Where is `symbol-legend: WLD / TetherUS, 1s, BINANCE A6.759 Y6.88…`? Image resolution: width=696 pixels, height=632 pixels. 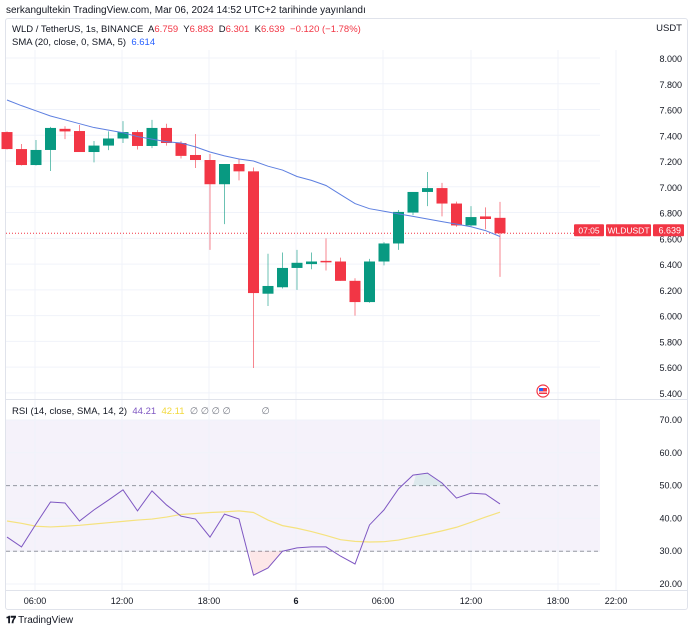
symbol-legend: WLD / TetherUS, 1s, BINANCE A6.759 Y6.88… is located at coordinates (186, 29).